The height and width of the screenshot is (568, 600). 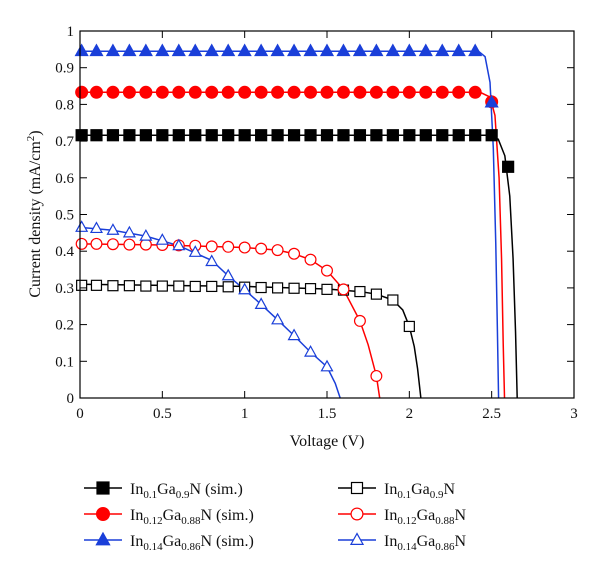 What do you see at coordinates (64, 326) in the screenshot?
I see `y-tick-label: 0.2` at bounding box center [64, 326].